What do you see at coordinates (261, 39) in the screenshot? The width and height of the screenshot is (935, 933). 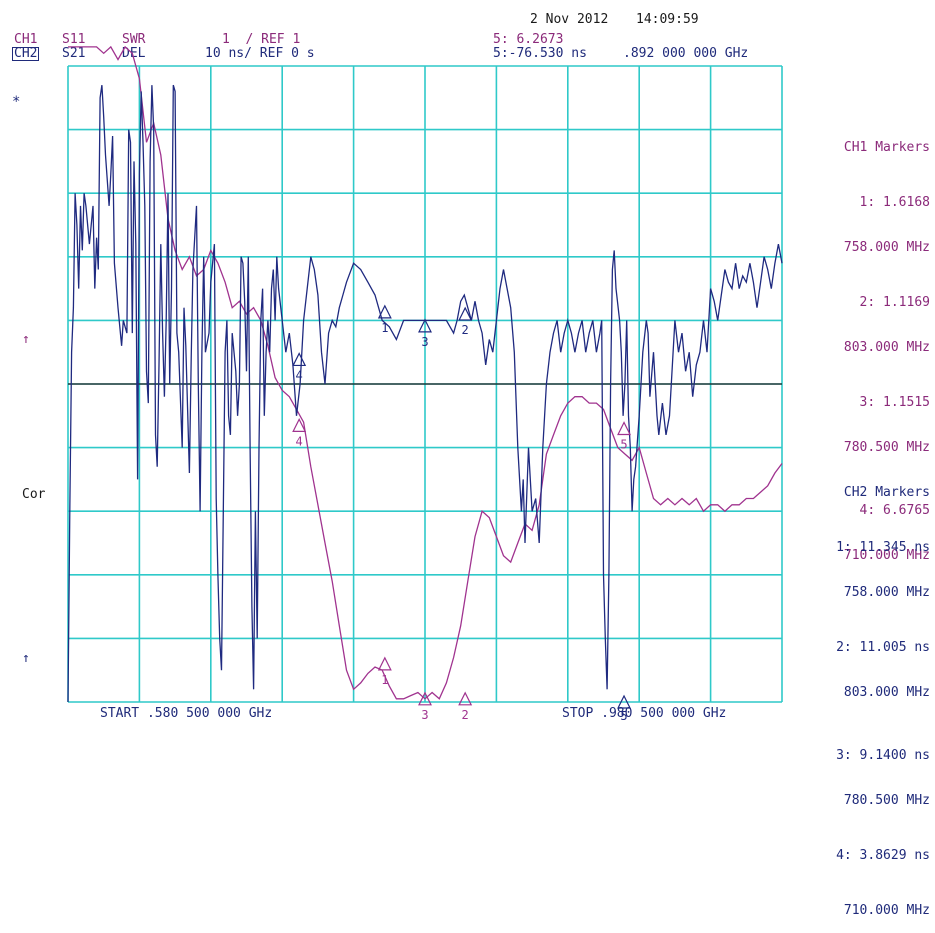 I see `ch1-scale-label: 1 / REF 1` at bounding box center [261, 39].